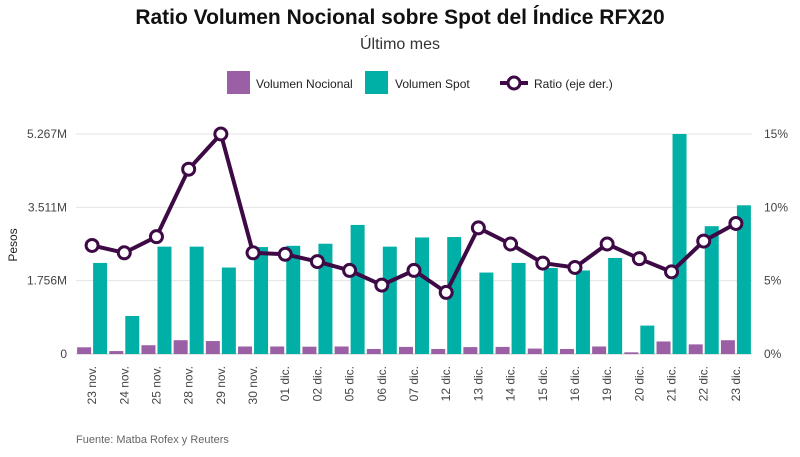 The height and width of the screenshot is (457, 800). What do you see at coordinates (511, 383) in the screenshot?
I see `x-tick-label: 14 dic.` at bounding box center [511, 383].